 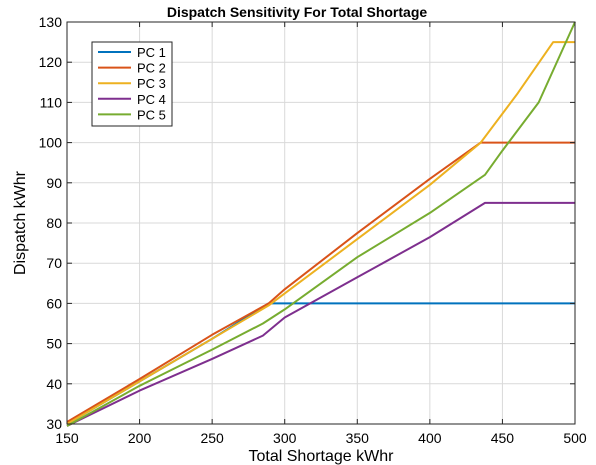 What do you see at coordinates (54, 303) in the screenshot?
I see `y-tick-label: 60` at bounding box center [54, 303].